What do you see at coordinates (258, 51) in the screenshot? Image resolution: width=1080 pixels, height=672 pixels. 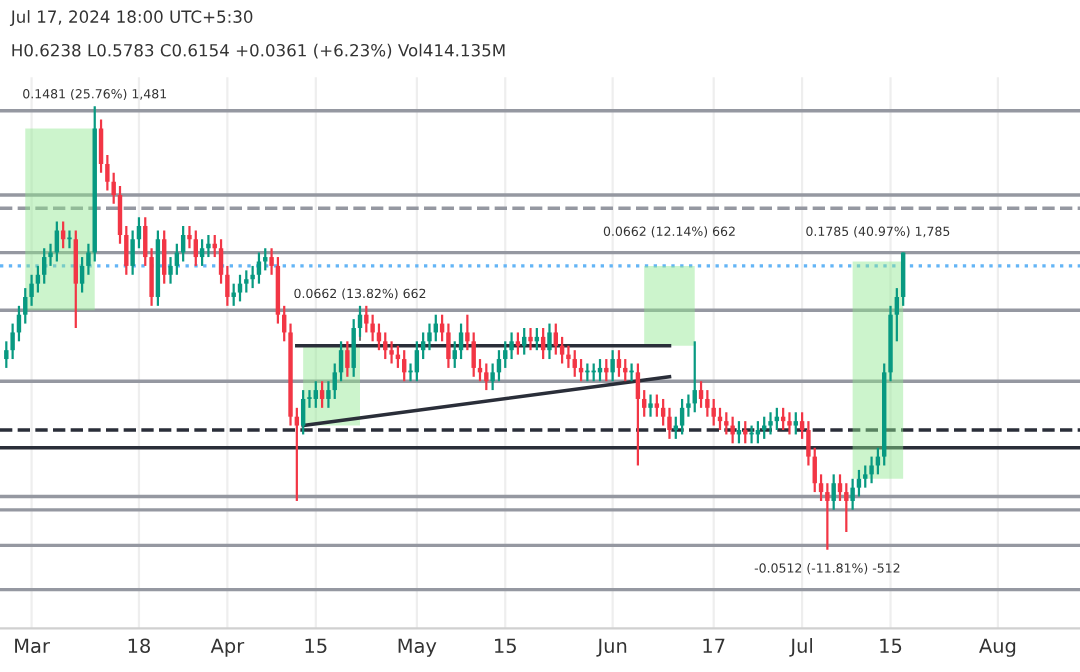 I see `text: H0.6238 L0.5783 C0.6154 +0.0361 (+6.23%) Vol414.135M` at bounding box center [258, 51].